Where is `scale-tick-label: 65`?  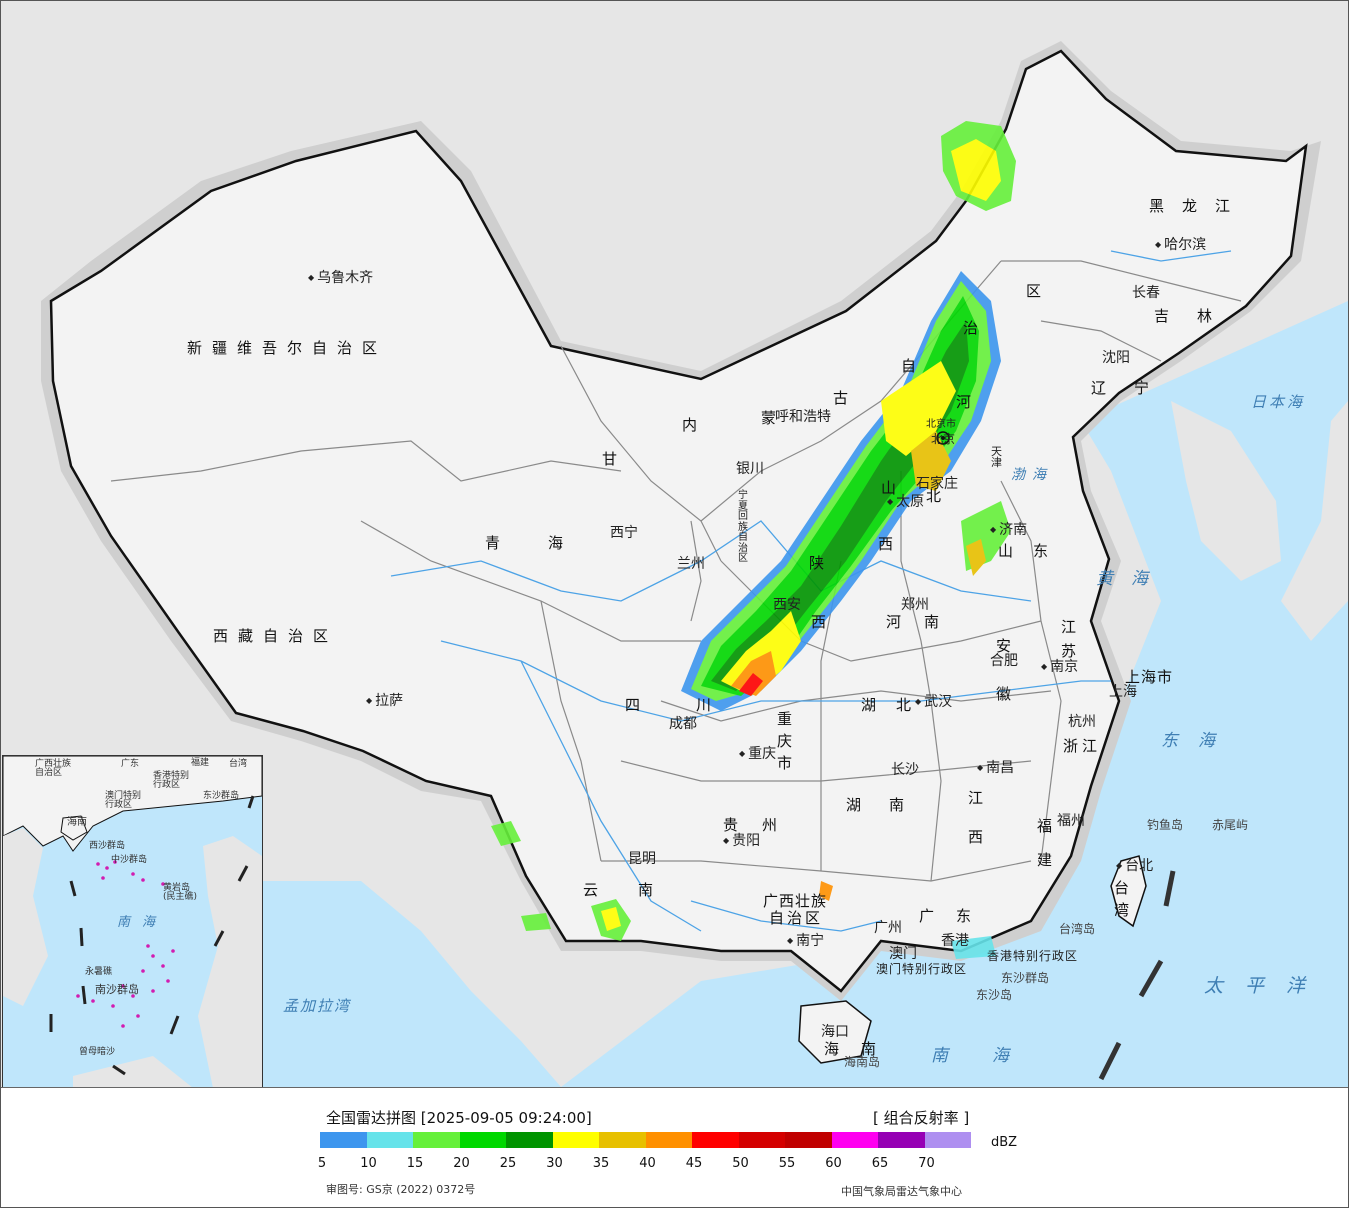
scale-tick-label: 65 is located at coordinates (880, 1163).